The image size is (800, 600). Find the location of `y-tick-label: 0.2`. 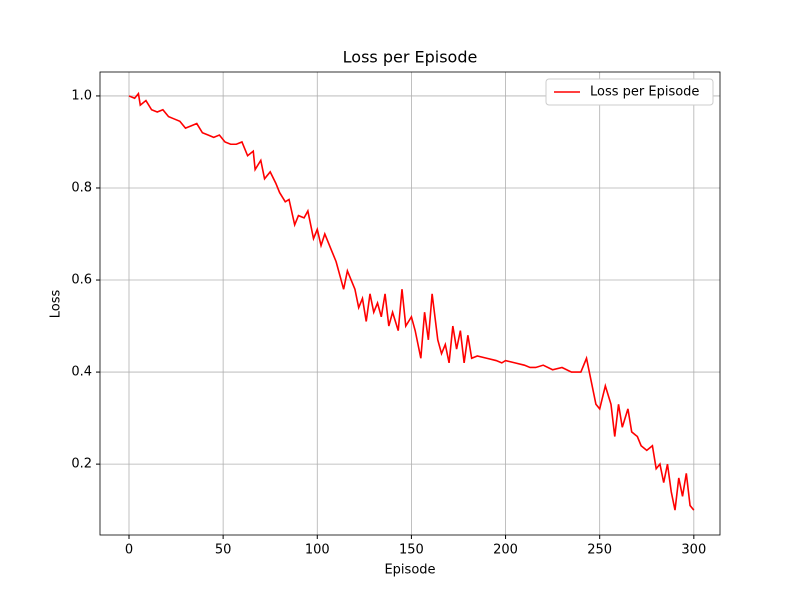

y-tick-label: 0.2 is located at coordinates (81, 464).